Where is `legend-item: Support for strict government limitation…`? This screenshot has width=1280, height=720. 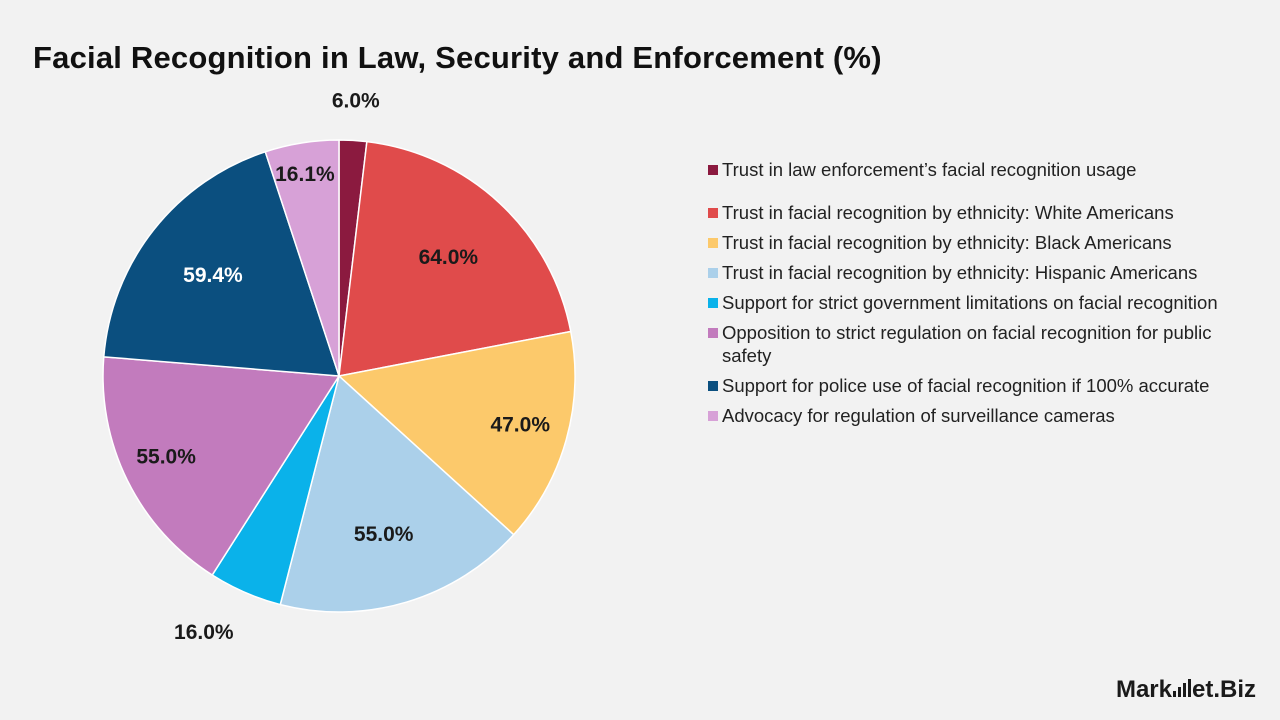
legend-item: Support for strict government limitation… is located at coordinates (968, 302).